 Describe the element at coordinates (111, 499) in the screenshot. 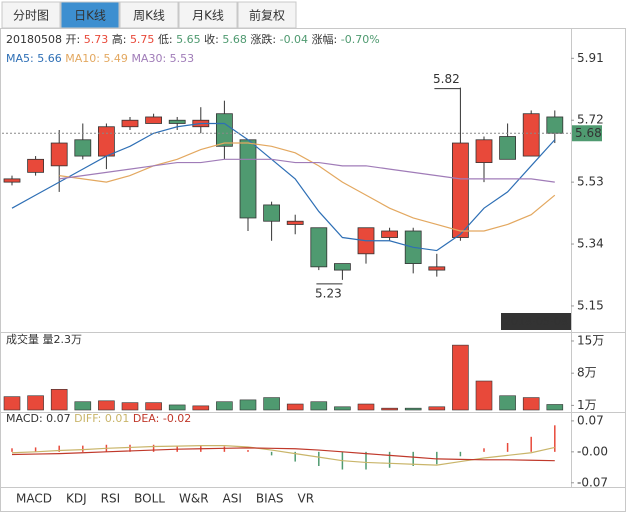

I see `indicator-tab: RSI` at that location.